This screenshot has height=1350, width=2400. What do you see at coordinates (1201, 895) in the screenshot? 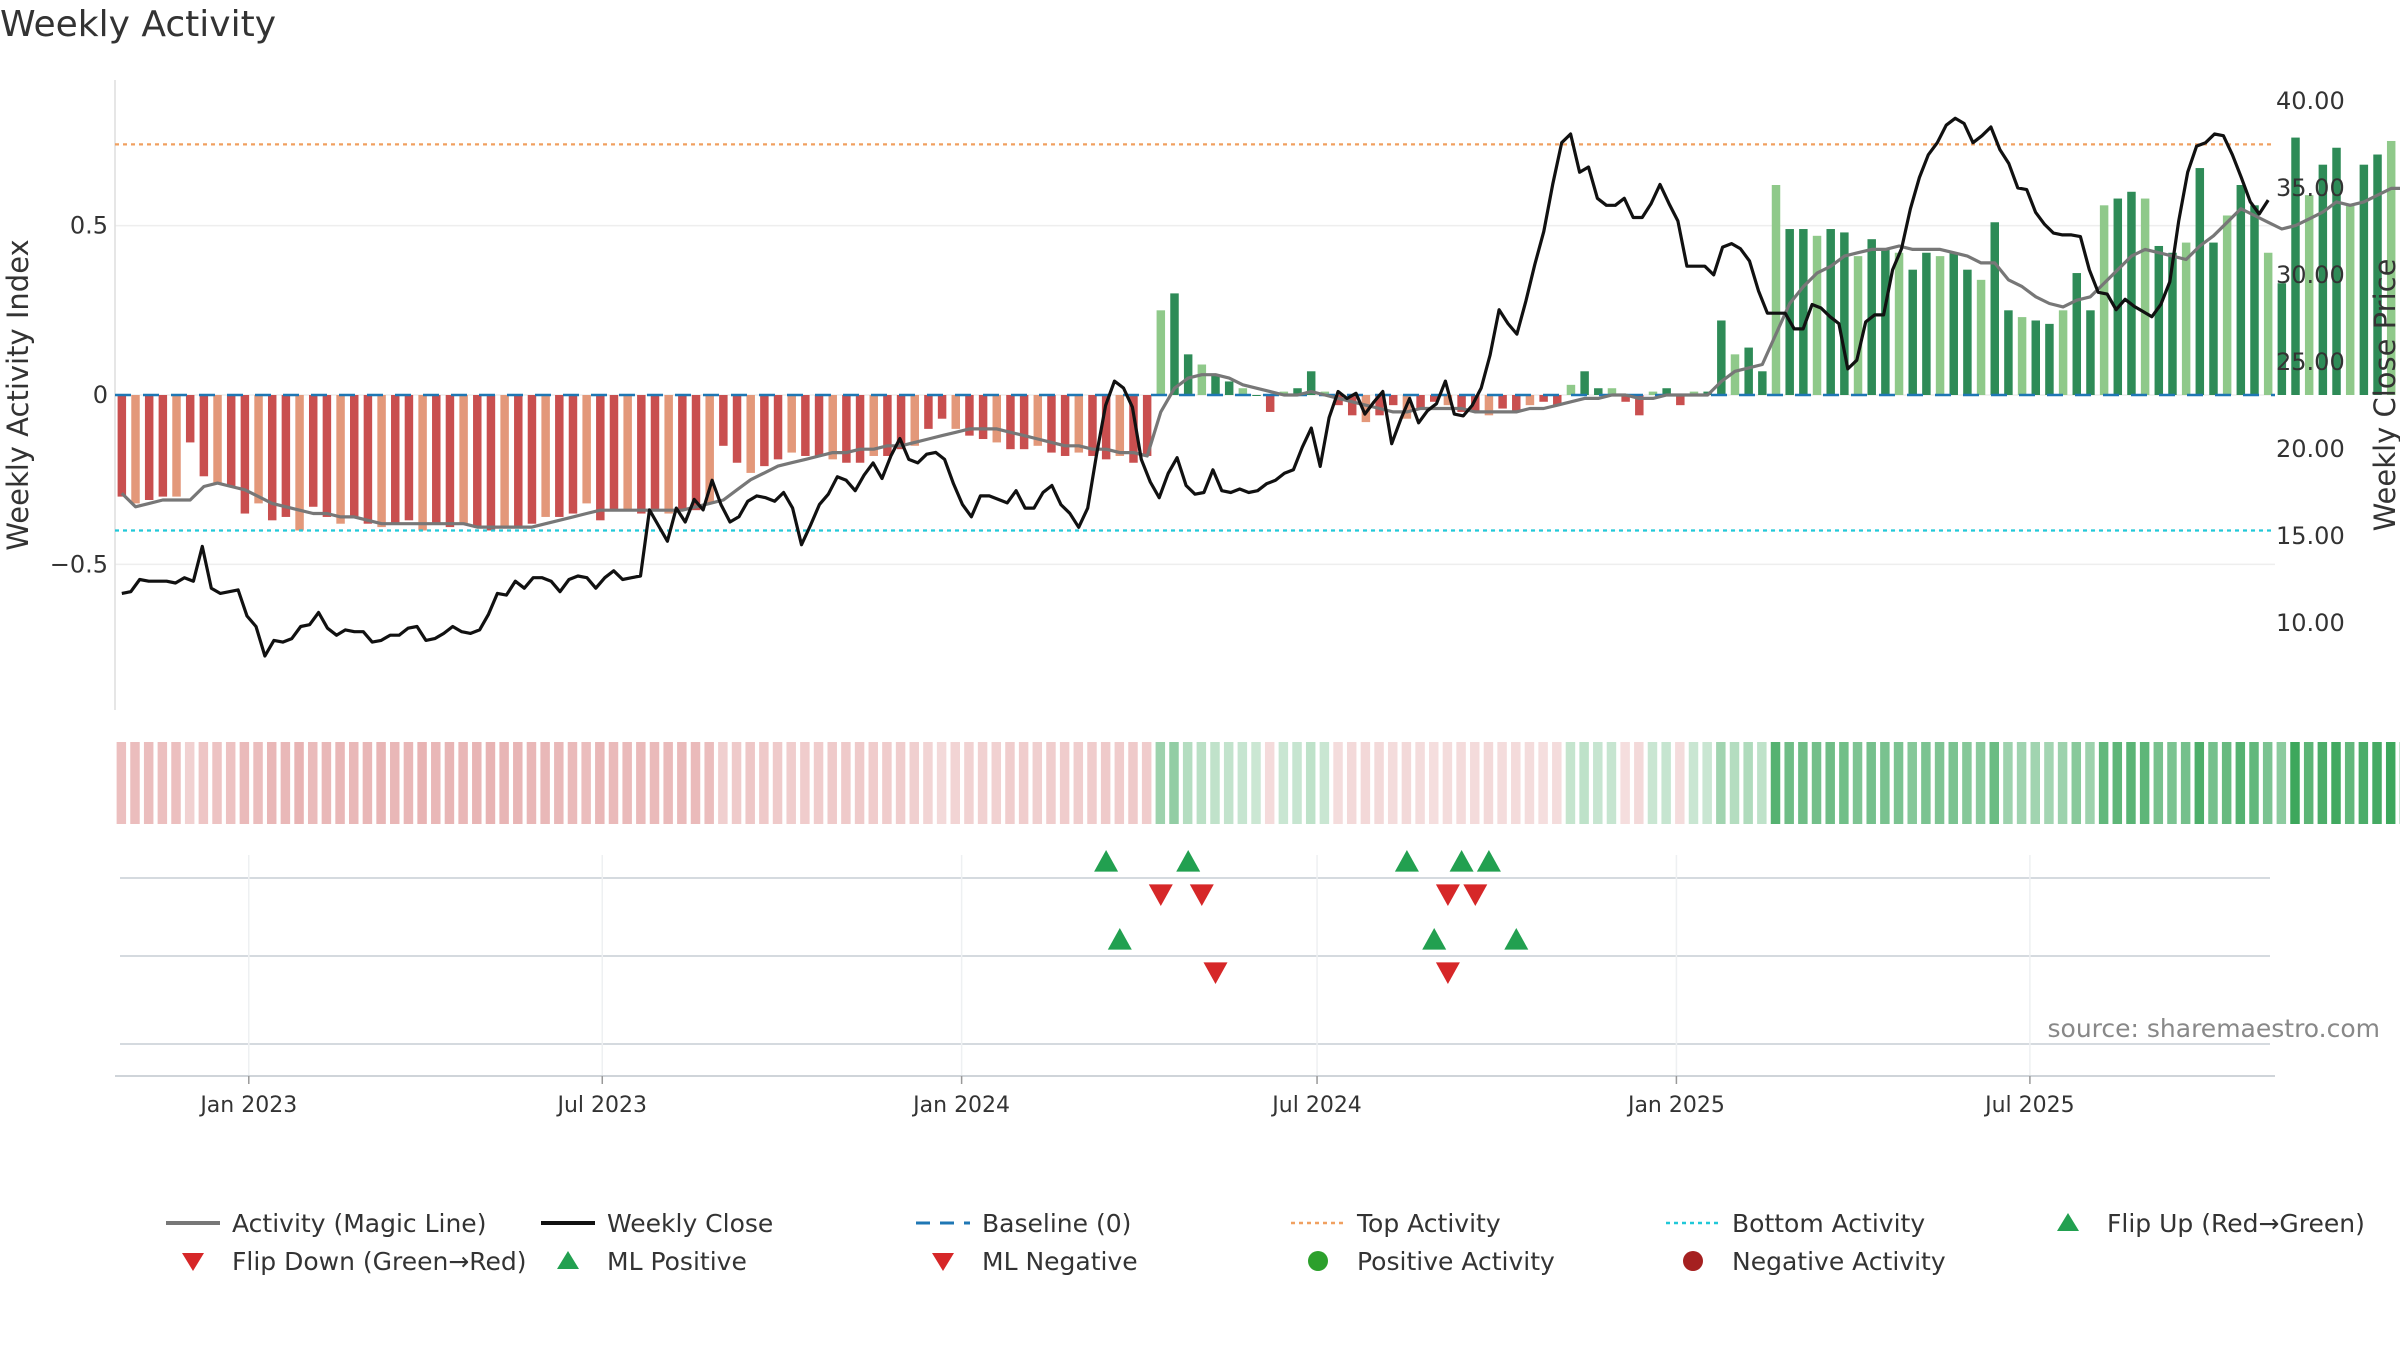
I see `flip-down-marker` at bounding box center [1201, 895].